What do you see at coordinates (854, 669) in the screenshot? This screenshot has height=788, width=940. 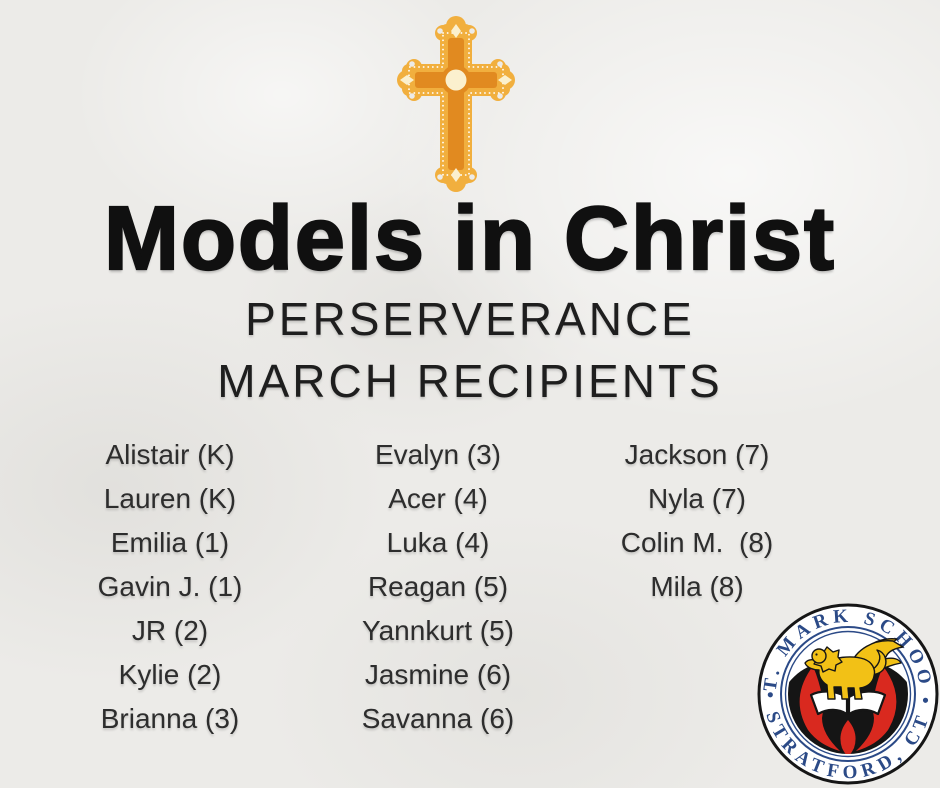 I see `winged-lion-icon` at bounding box center [854, 669].